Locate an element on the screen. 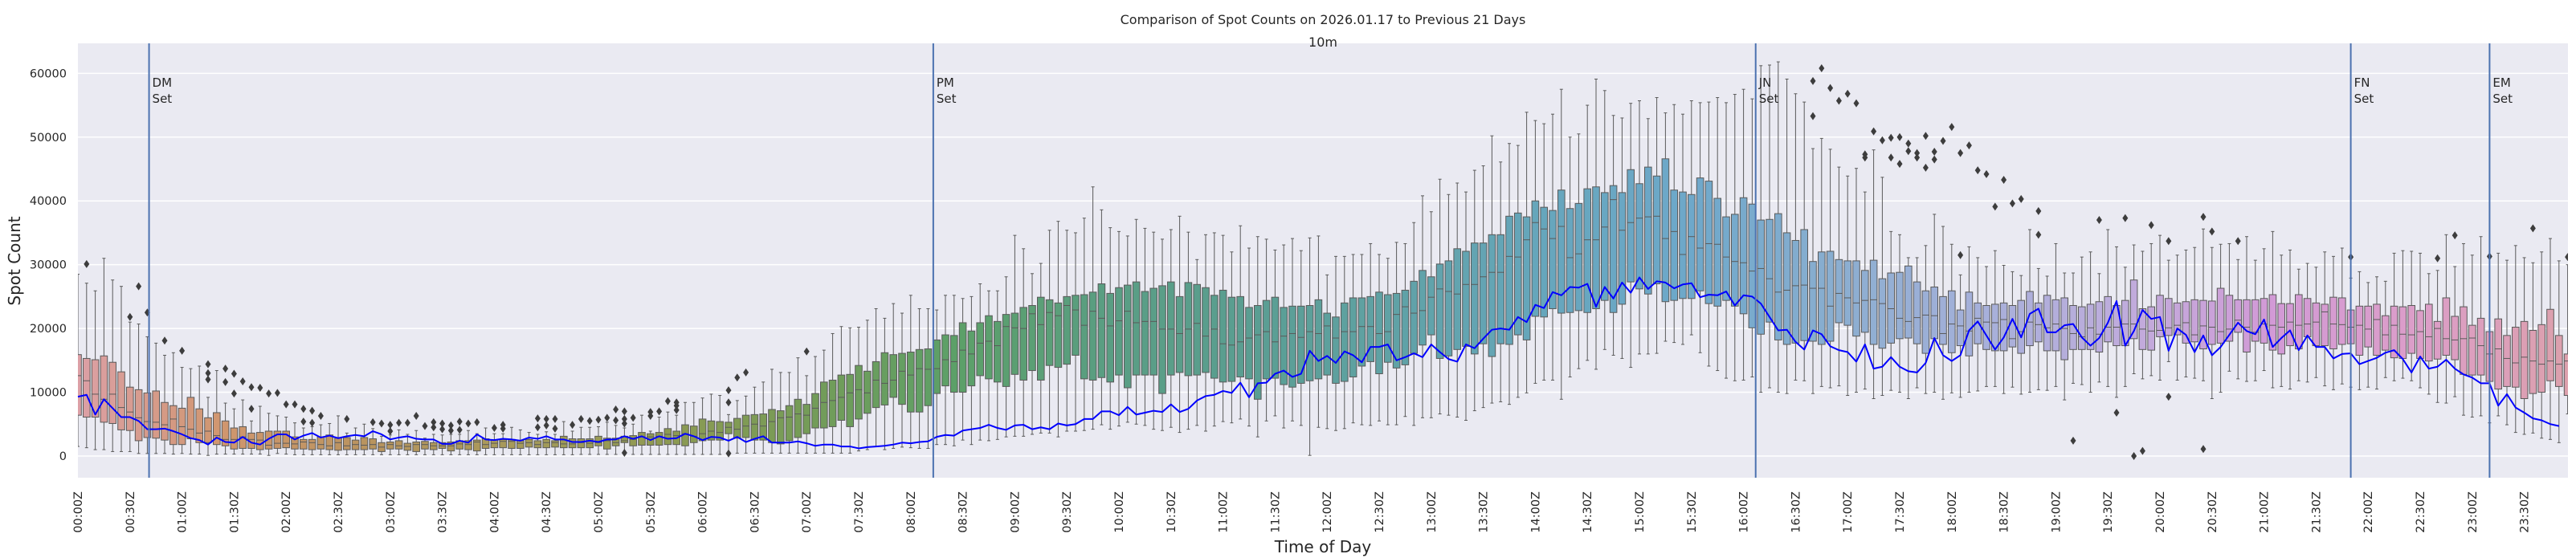 Image resolution: width=2576 pixels, height=558 pixels. box-00:05 is located at coordinates (87, 366).